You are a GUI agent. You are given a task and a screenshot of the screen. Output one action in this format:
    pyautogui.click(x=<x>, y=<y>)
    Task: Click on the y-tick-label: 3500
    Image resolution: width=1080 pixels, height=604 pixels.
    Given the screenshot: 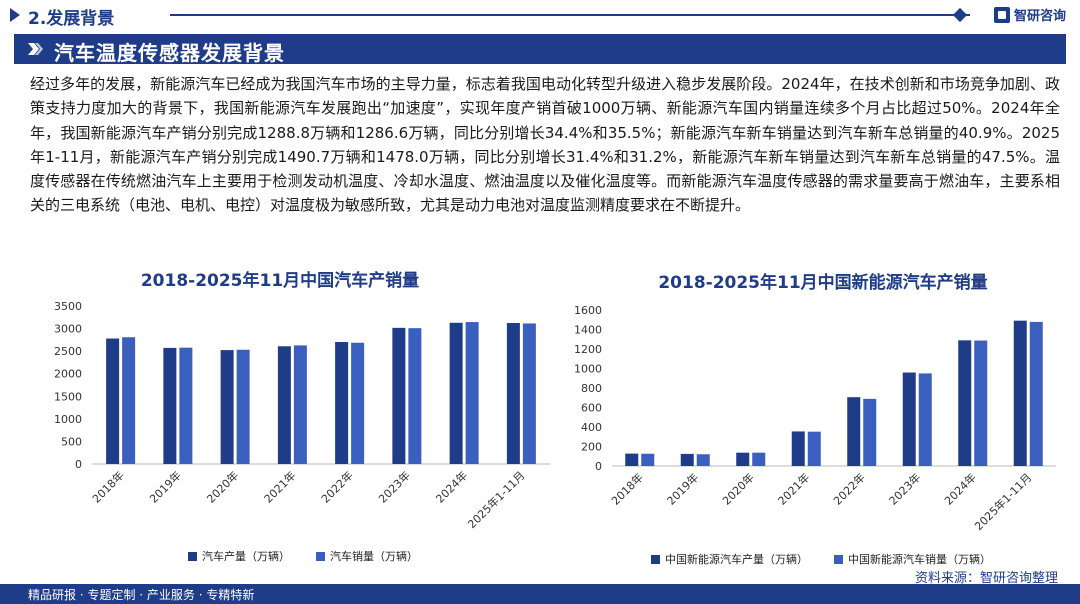 What is the action you would take?
    pyautogui.click(x=68, y=306)
    